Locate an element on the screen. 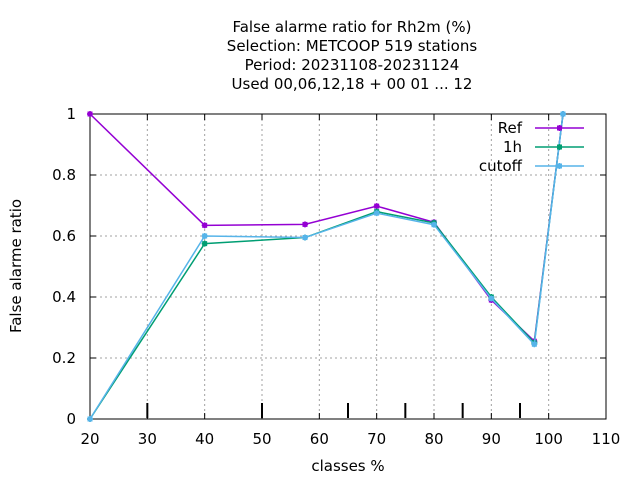  legend-label: cutoff is located at coordinates (501, 166).